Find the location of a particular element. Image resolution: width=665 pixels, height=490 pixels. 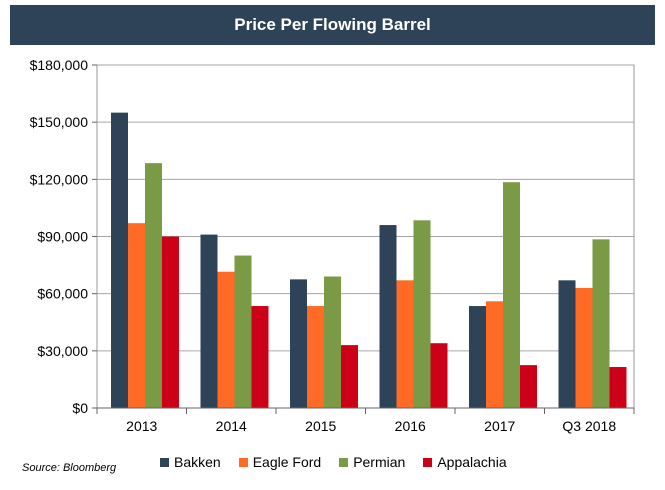

legend-item: Bakken is located at coordinates (190, 462).